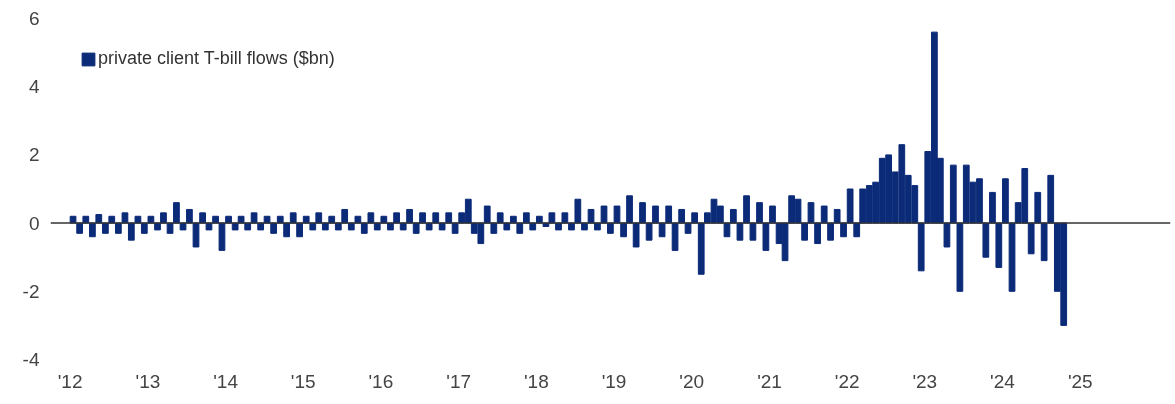  What do you see at coordinates (1080, 381) in the screenshot?
I see `x-tick-label: '25` at bounding box center [1080, 381].